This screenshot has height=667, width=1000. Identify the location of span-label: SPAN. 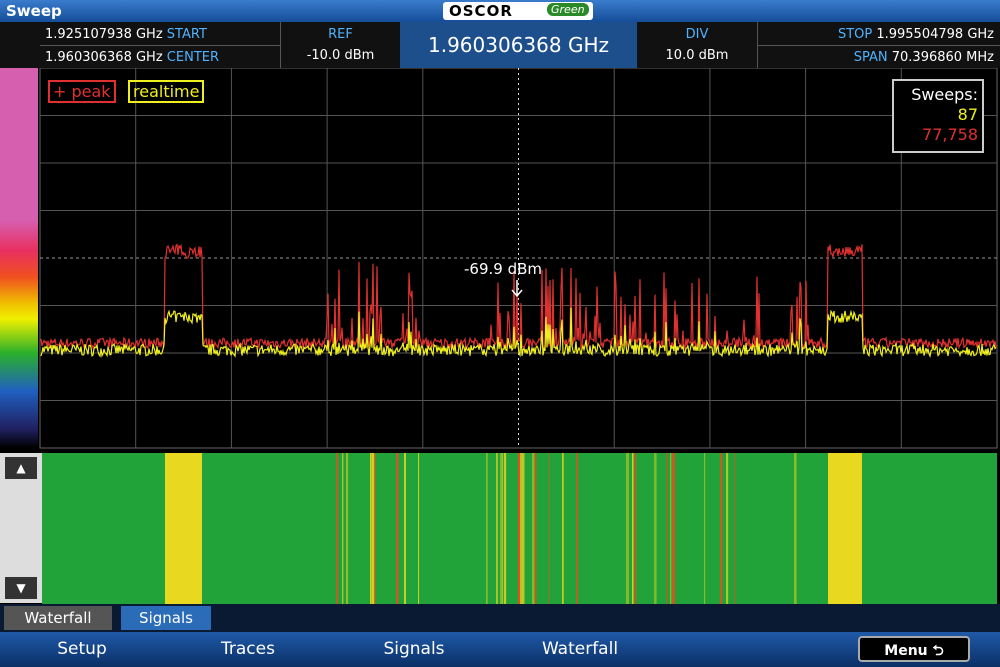
(870, 57).